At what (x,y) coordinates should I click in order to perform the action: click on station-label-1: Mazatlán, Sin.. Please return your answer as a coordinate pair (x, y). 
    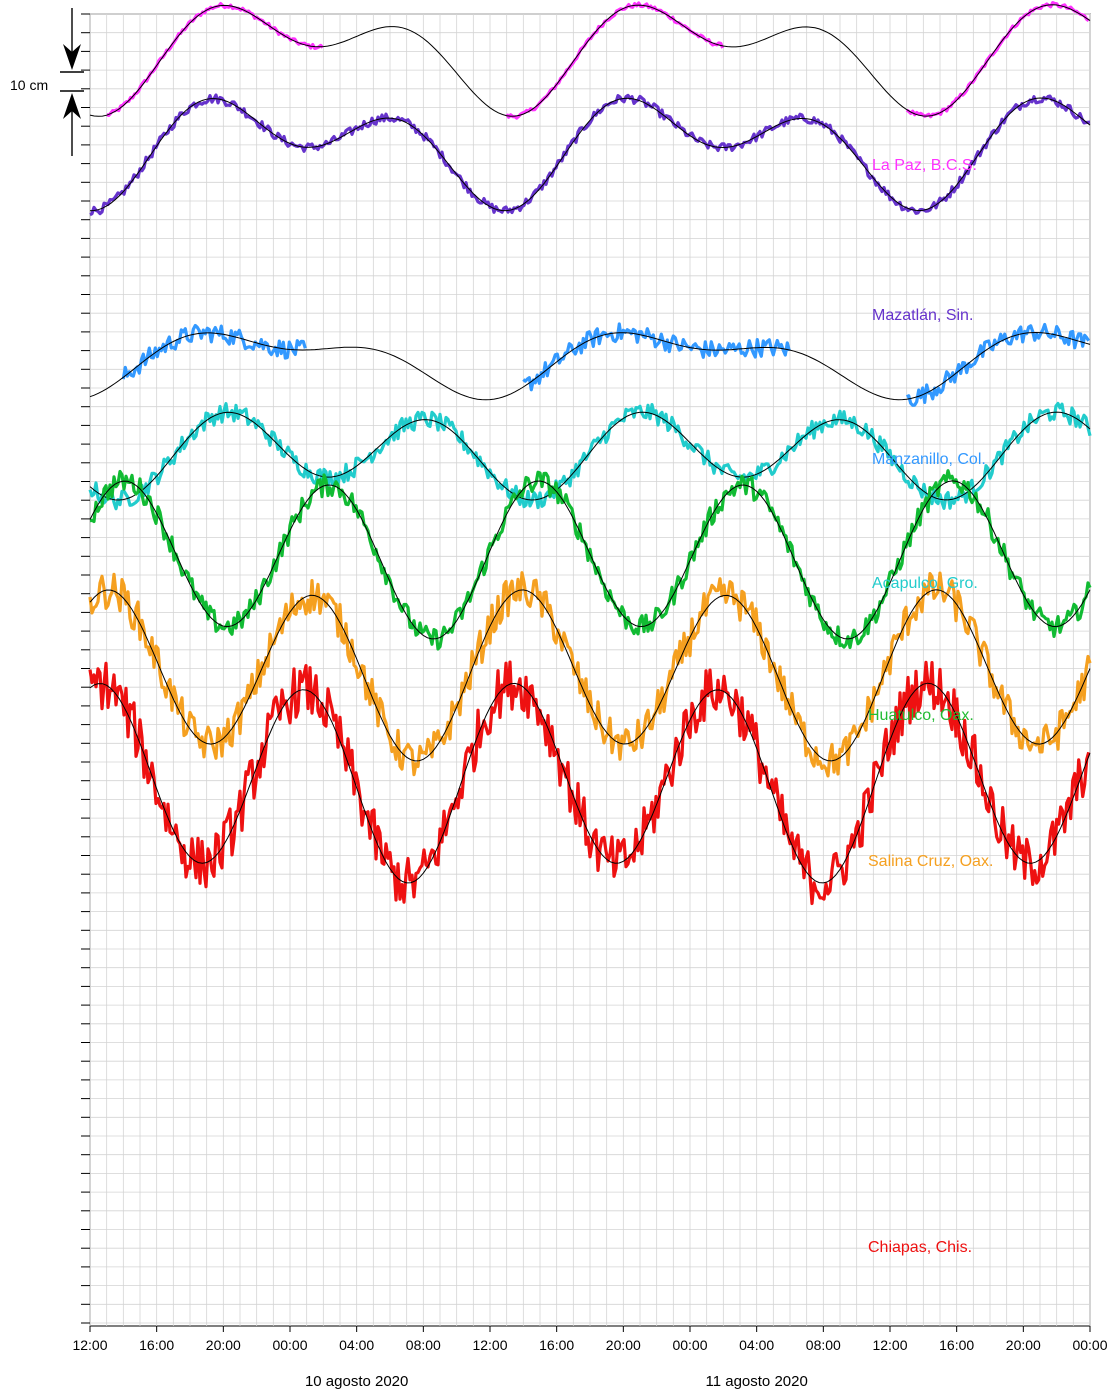
    Looking at the image, I should click on (922, 315).